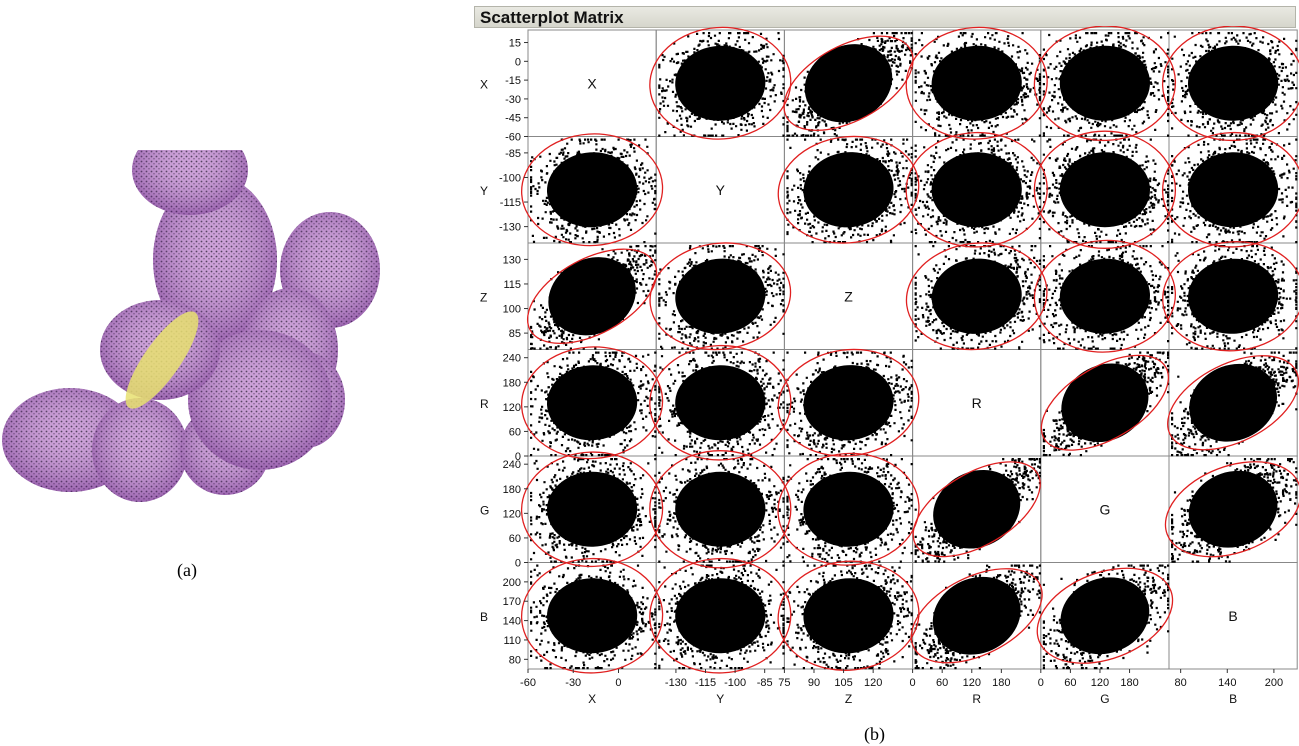 The image size is (1299, 746). Describe the element at coordinates (976, 699) in the screenshot. I see `column-axis-label: R` at that location.